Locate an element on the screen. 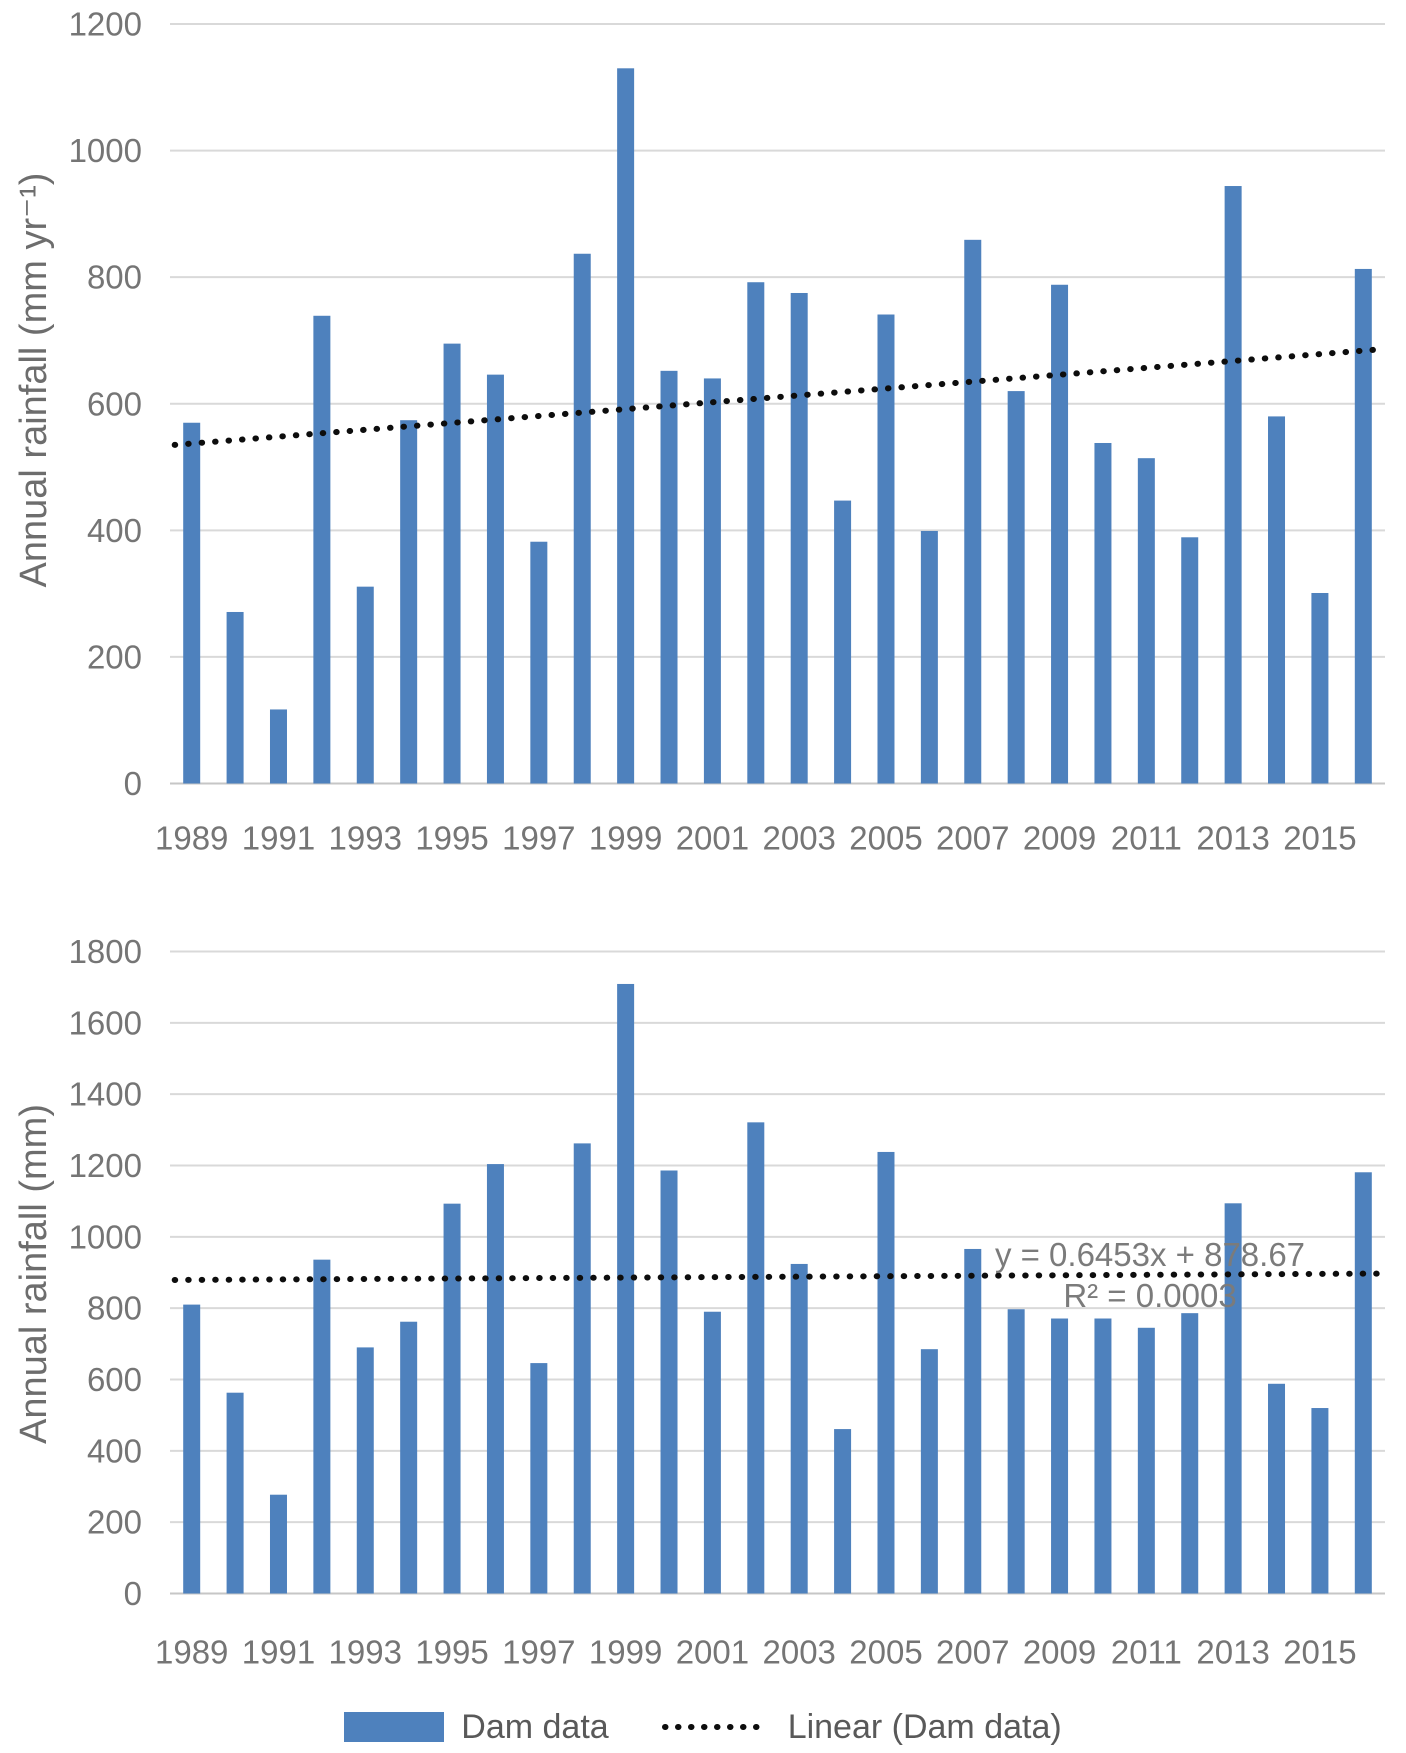 The height and width of the screenshot is (1753, 1406). legend-trend-label: Linear (Dam data) is located at coordinates (924, 1727).